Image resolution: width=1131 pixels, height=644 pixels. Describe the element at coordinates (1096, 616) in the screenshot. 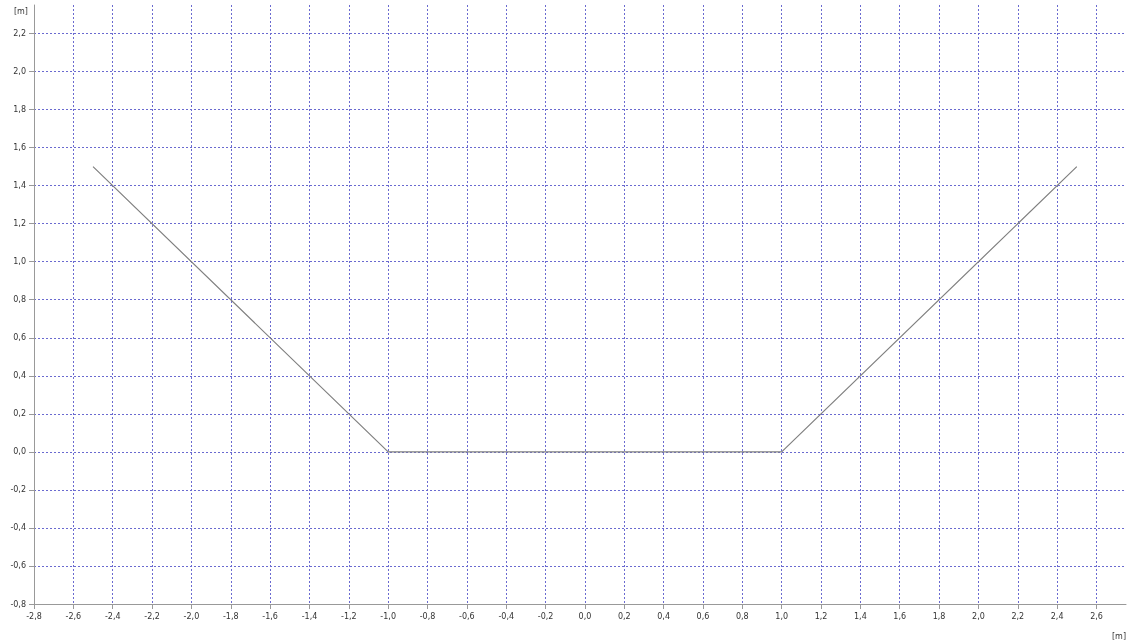

I see `x-tick-label: 2,6` at that location.